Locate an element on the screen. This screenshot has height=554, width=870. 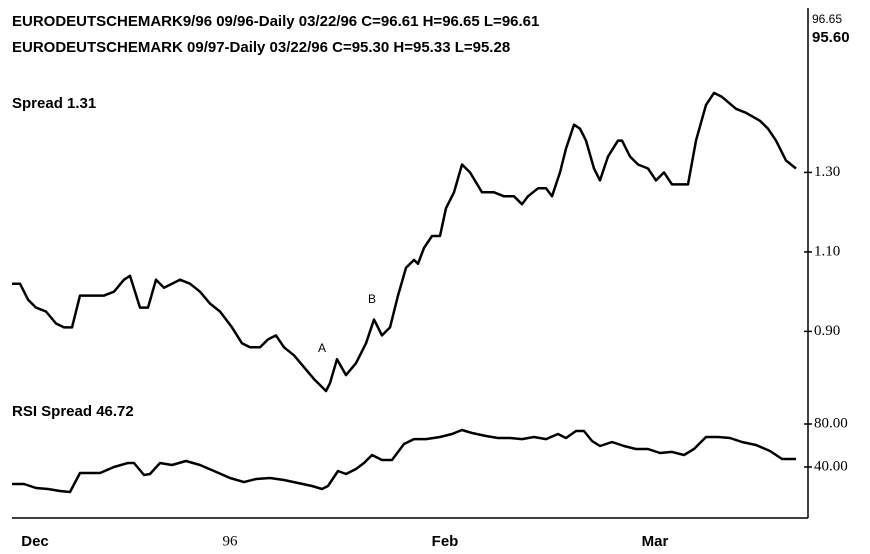
x-tick-label: Mar is located at coordinates (655, 541).